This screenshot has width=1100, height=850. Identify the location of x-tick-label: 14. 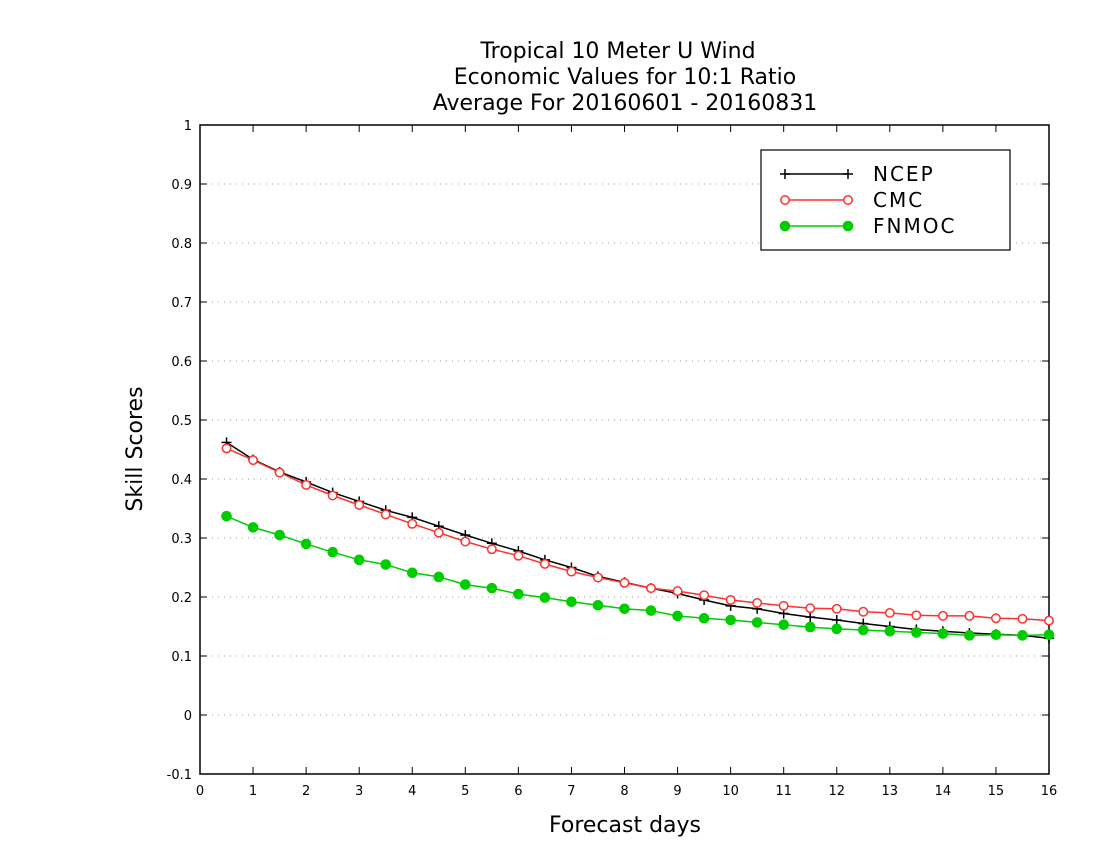
(943, 791).